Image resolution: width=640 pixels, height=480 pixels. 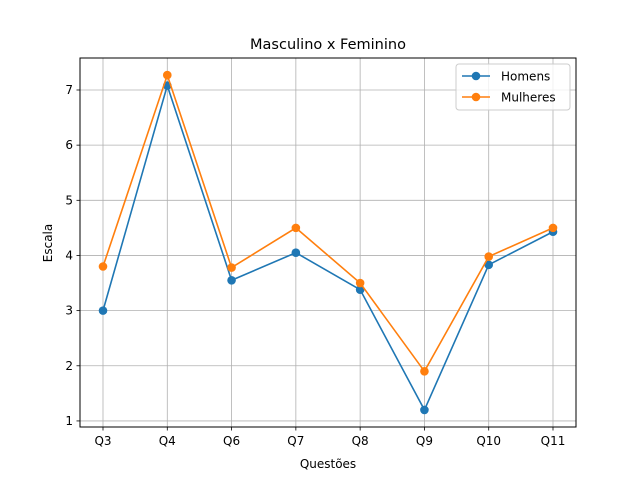 What do you see at coordinates (69, 255) in the screenshot?
I see `y-tick-label: 4` at bounding box center [69, 255].